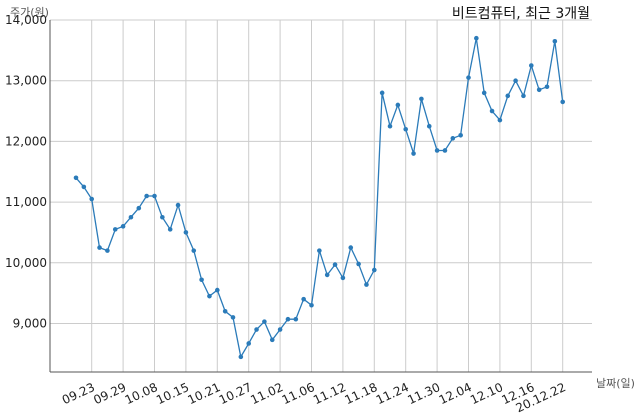 The height and width of the screenshot is (414, 640). Describe the element at coordinates (615, 383) in the screenshot. I see `x-axis-label: 날짜(일)` at that location.